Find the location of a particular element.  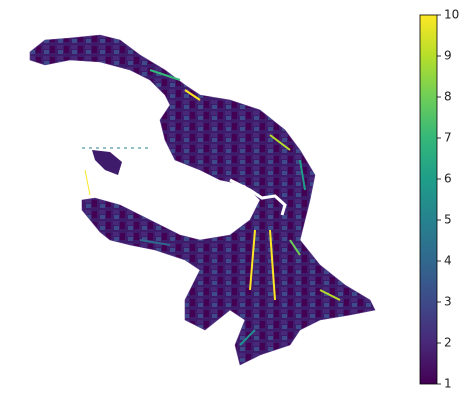

colorbar-tick-label: 8 is located at coordinates (448, 97).